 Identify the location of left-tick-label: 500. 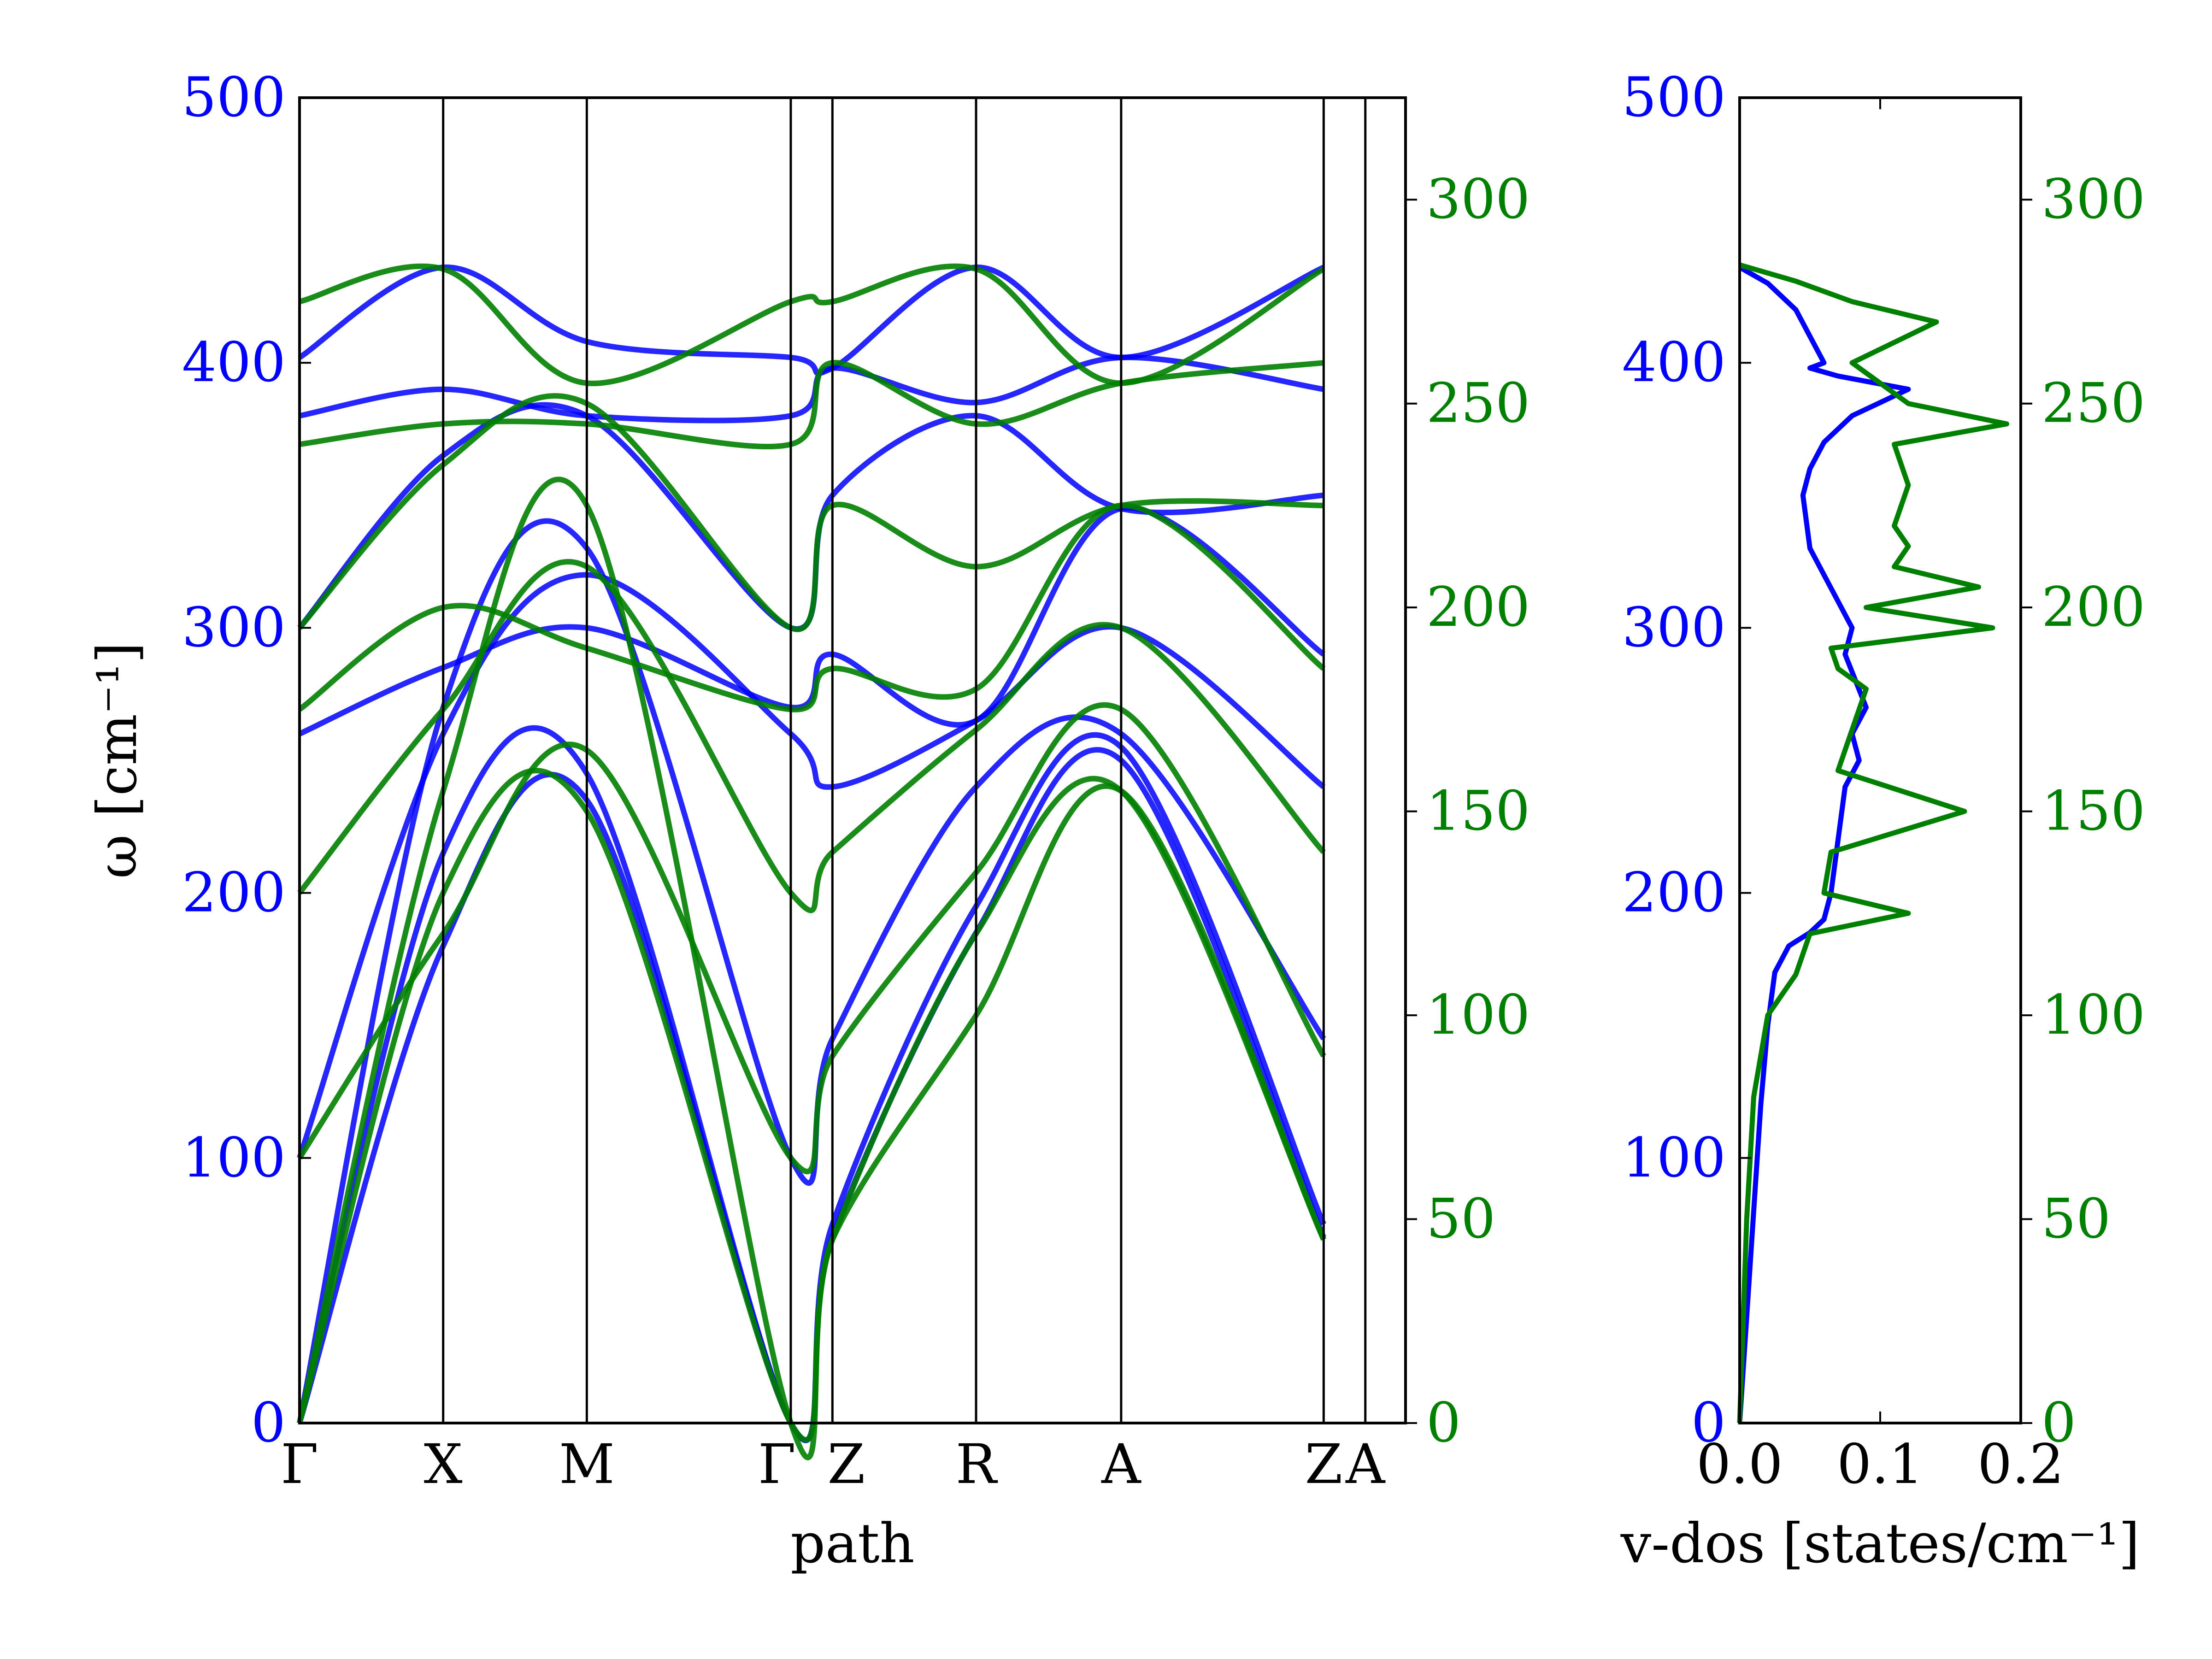
(234, 97).